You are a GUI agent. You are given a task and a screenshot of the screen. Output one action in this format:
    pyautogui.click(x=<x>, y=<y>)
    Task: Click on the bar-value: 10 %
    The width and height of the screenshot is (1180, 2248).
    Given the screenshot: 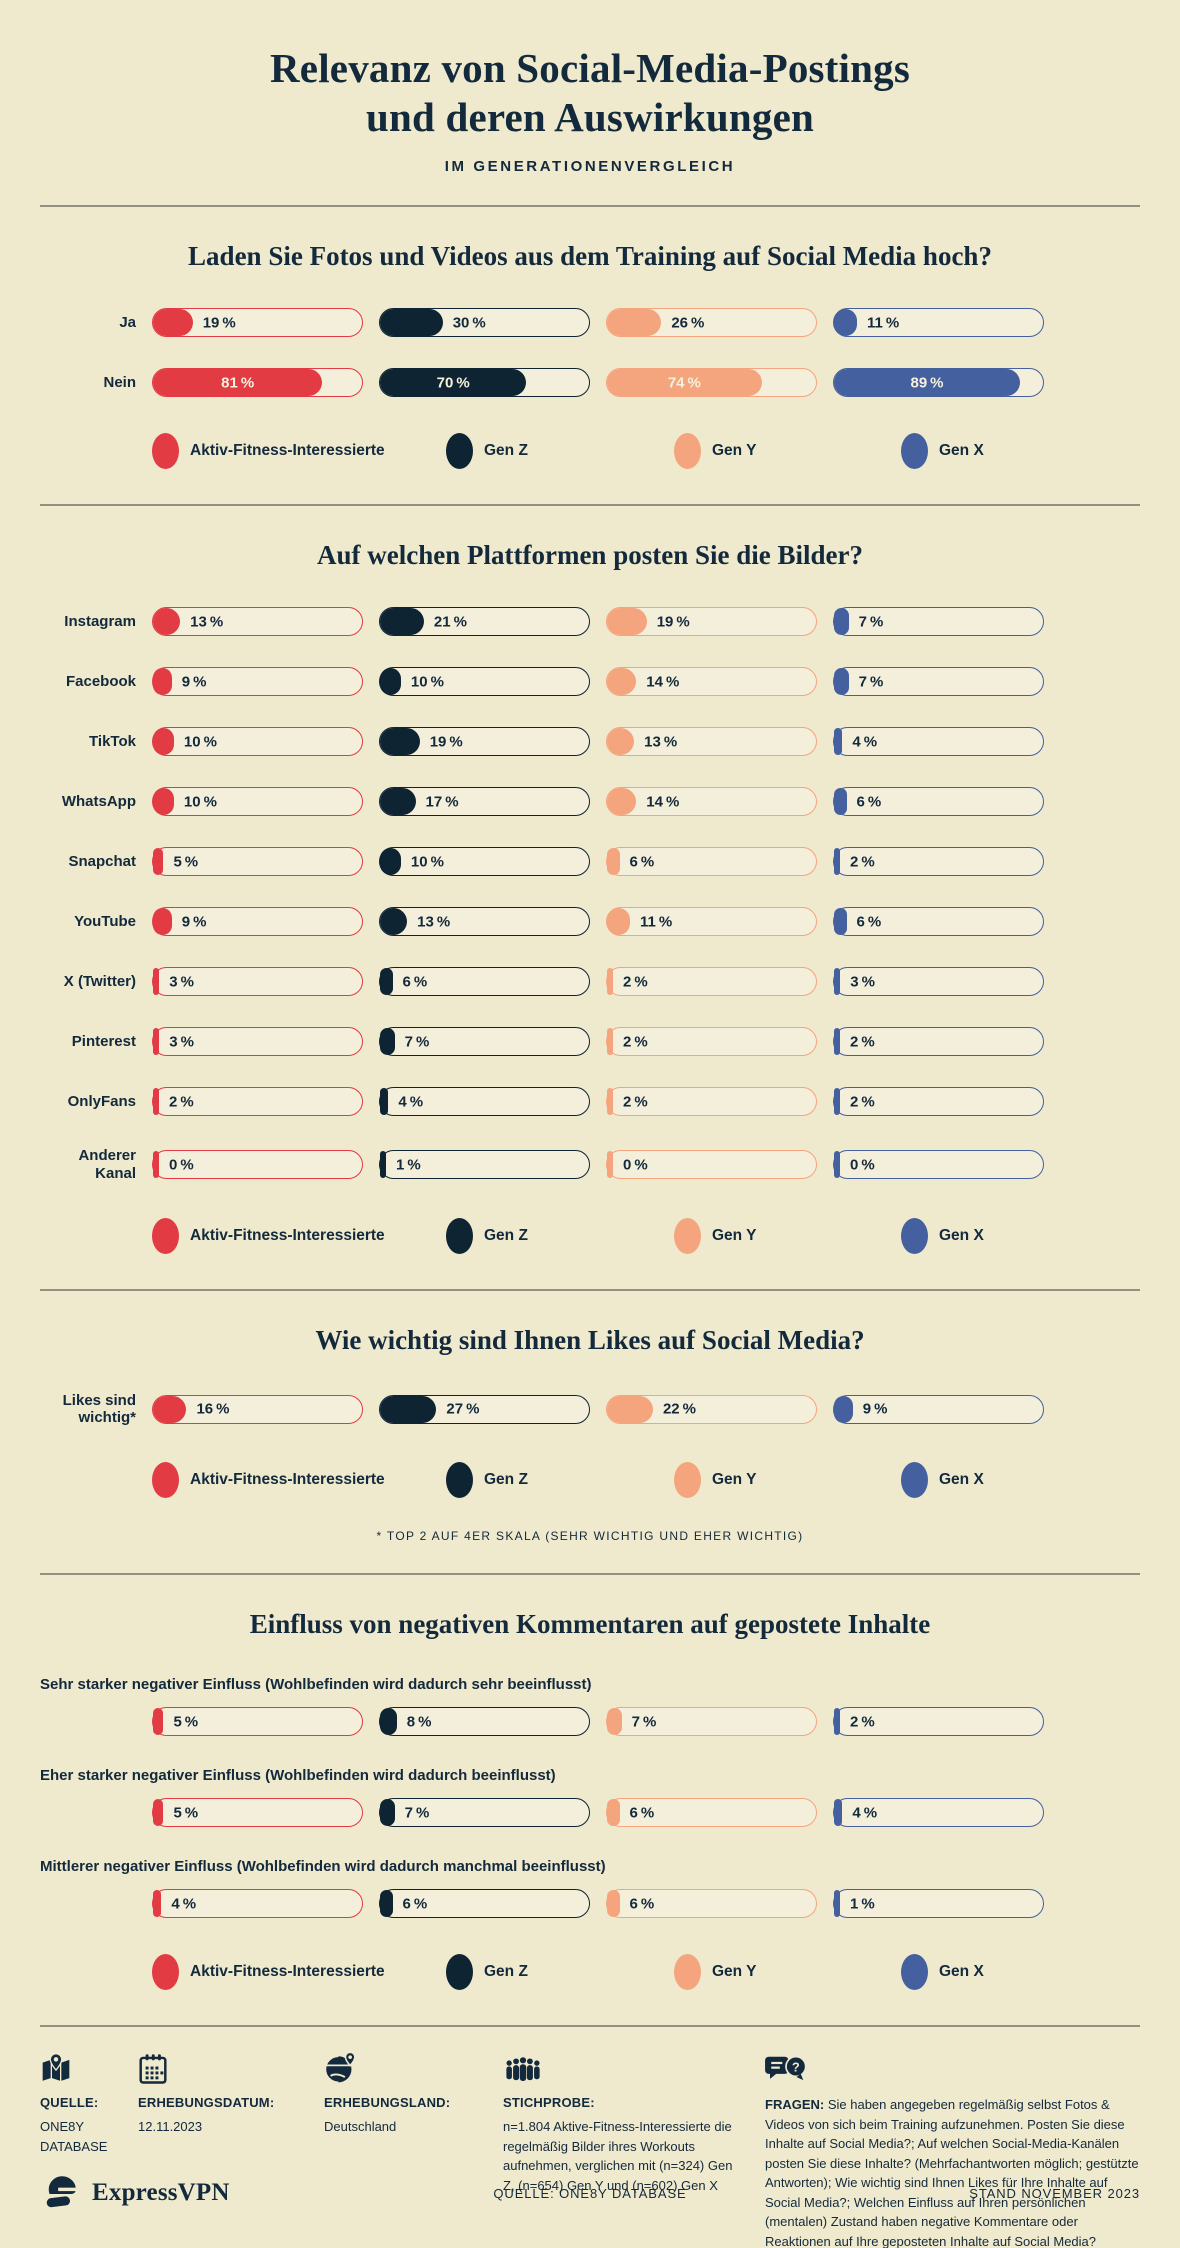 What is the action you would take?
    pyautogui.click(x=427, y=862)
    